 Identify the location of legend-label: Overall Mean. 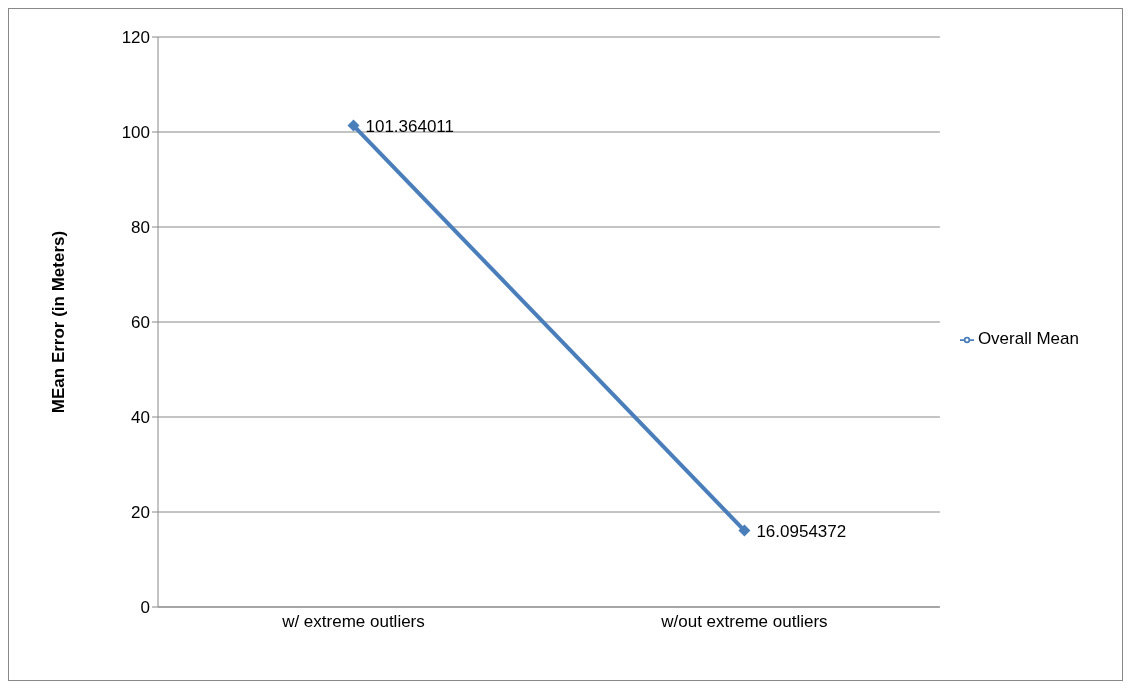
(1028, 338).